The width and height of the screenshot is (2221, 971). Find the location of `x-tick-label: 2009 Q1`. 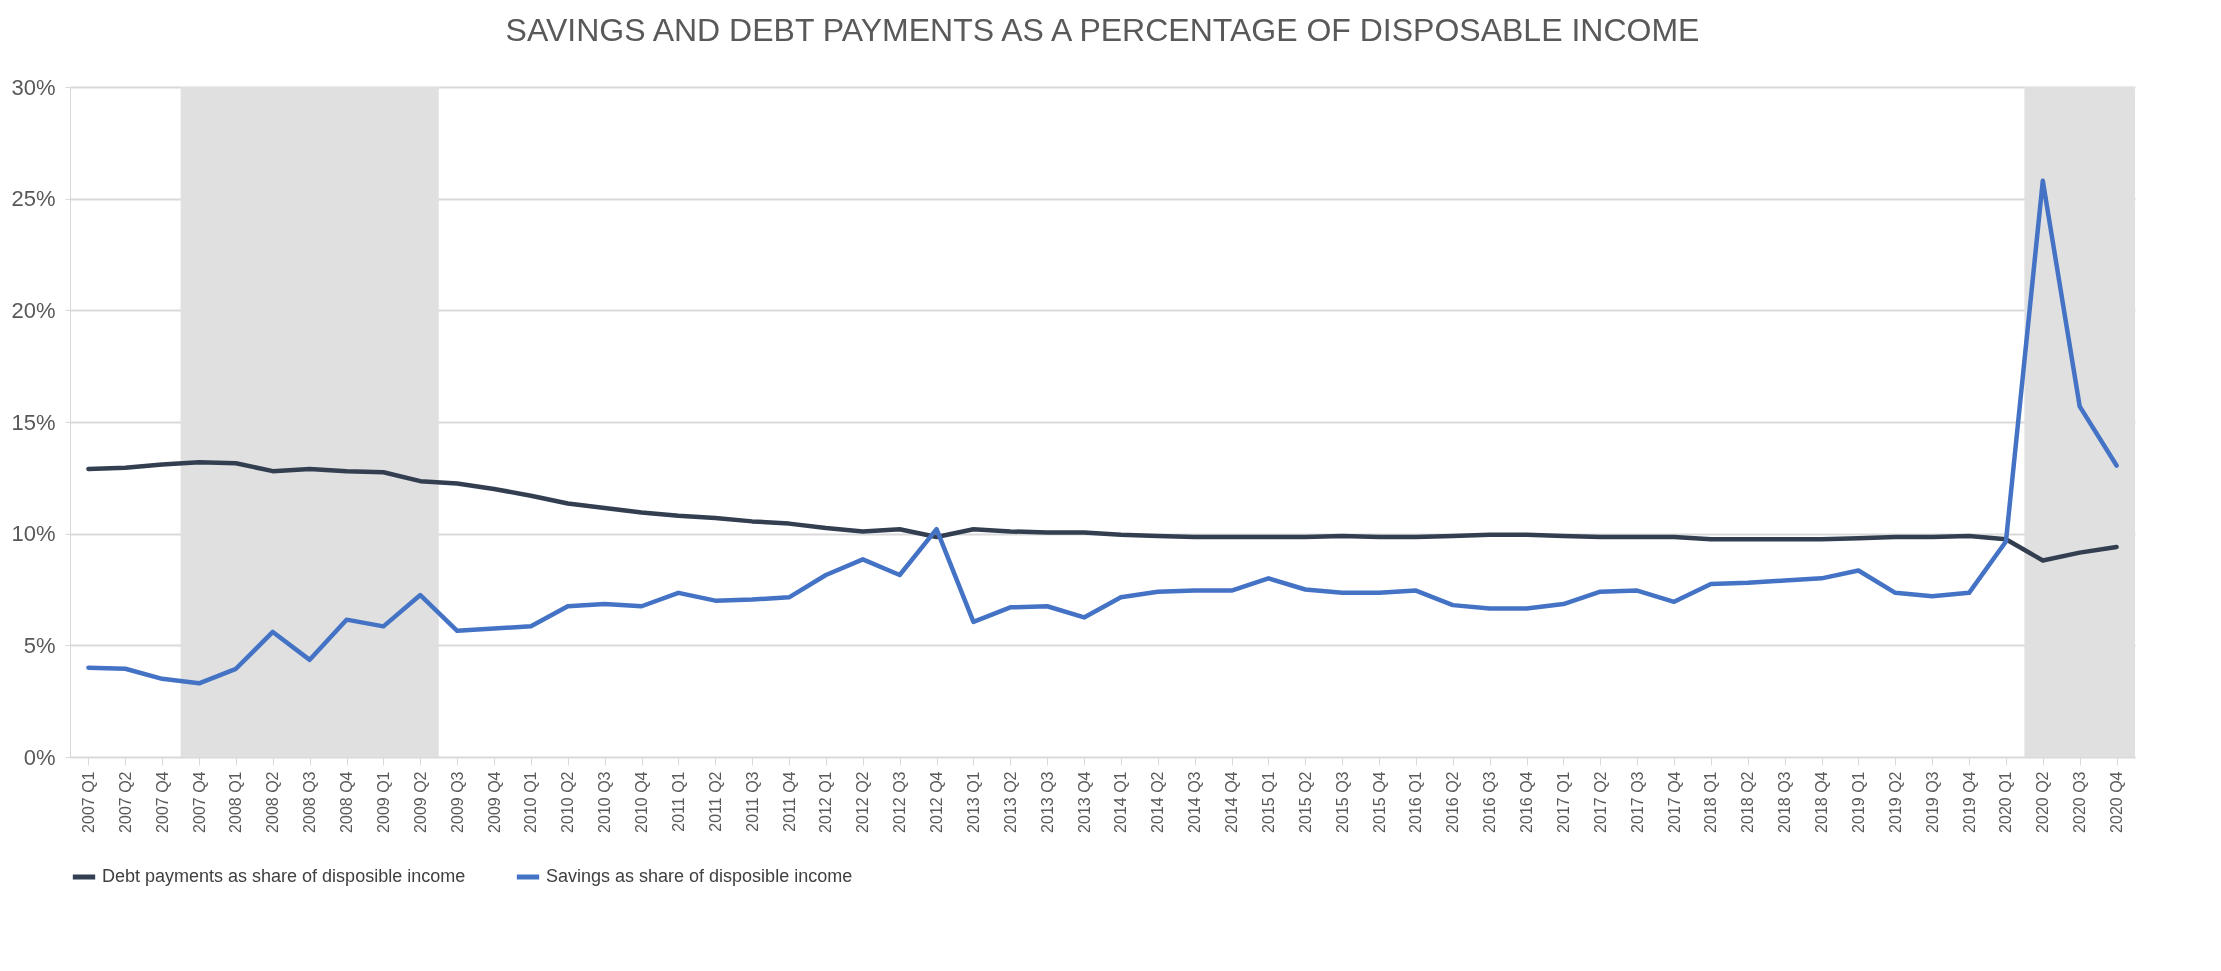

x-tick-label: 2009 Q1 is located at coordinates (383, 802).